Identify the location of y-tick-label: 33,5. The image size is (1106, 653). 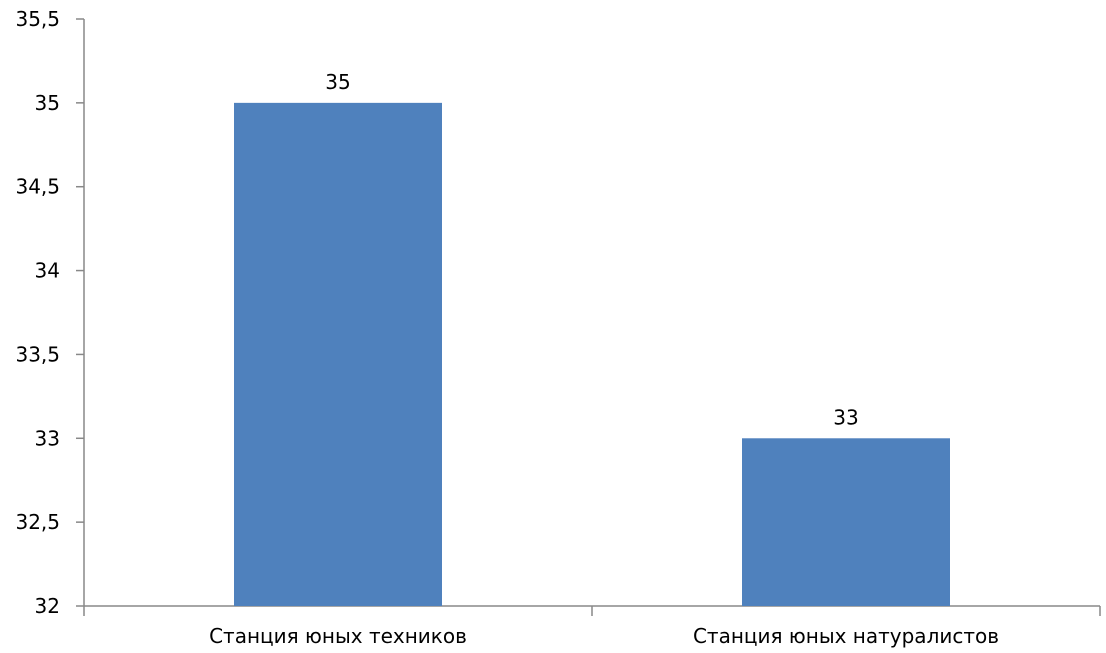
(37, 354).